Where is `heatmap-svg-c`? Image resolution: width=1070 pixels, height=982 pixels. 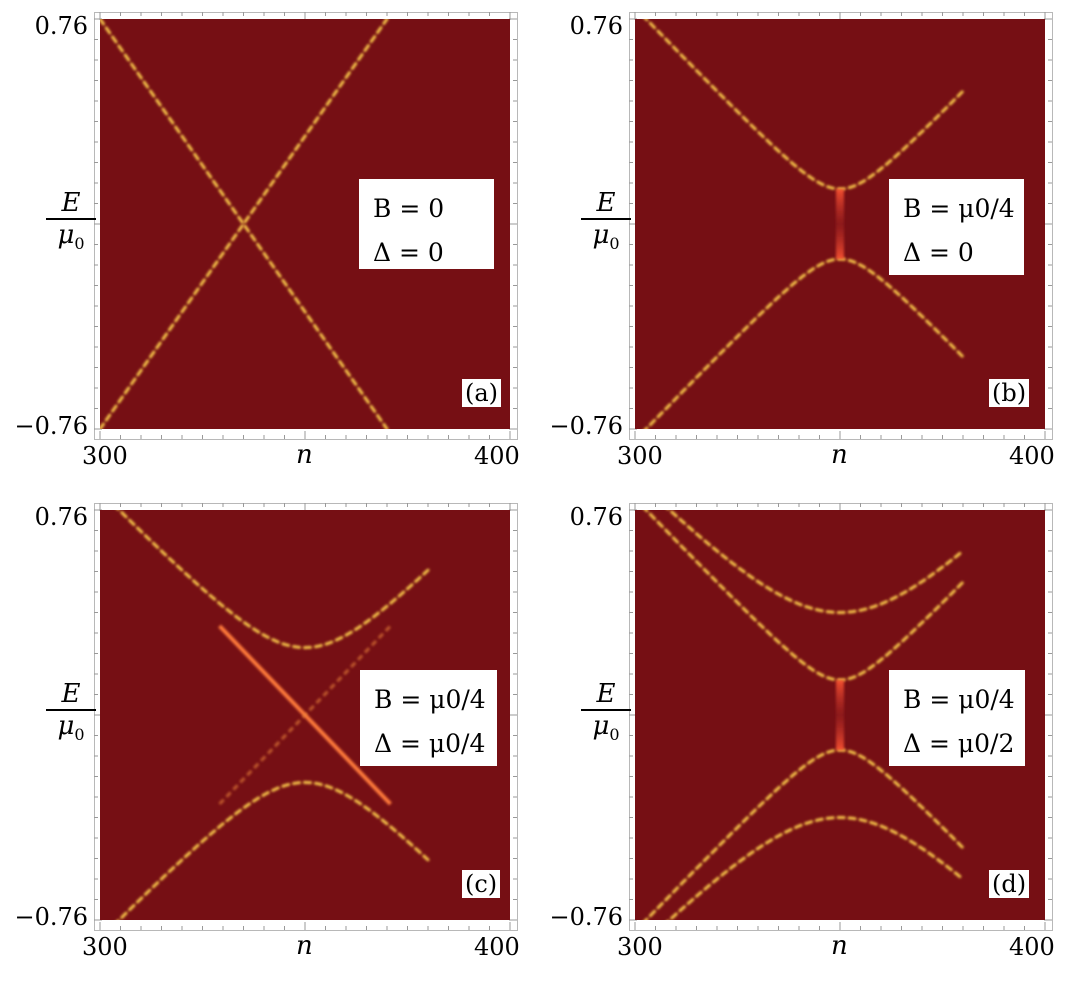
heatmap-svg-c is located at coordinates (273, 715).